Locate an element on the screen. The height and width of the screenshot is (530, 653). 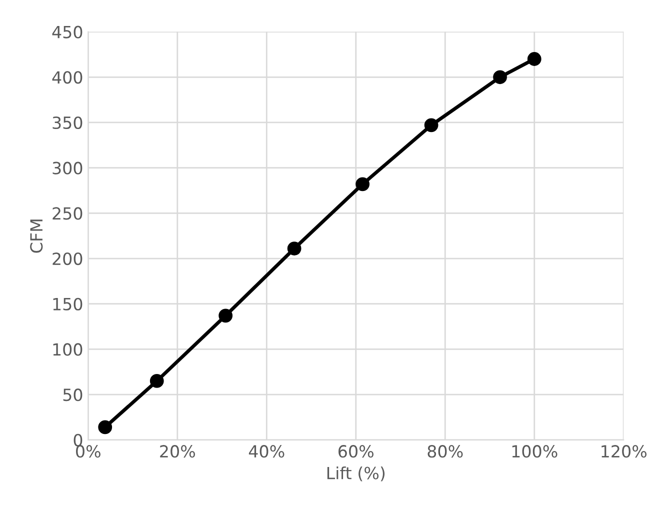
x-axis-title: Lift (%) is located at coordinates (356, 474).